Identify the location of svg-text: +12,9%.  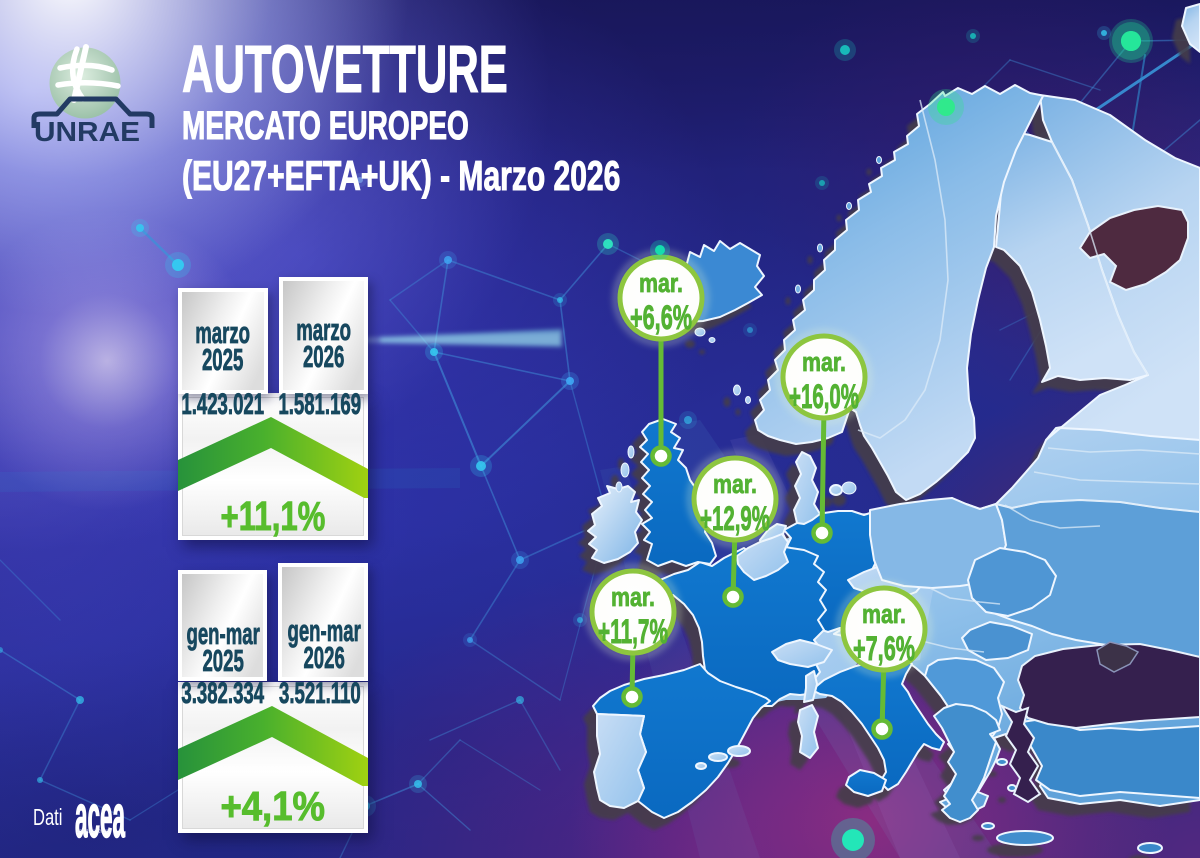
(735, 519).